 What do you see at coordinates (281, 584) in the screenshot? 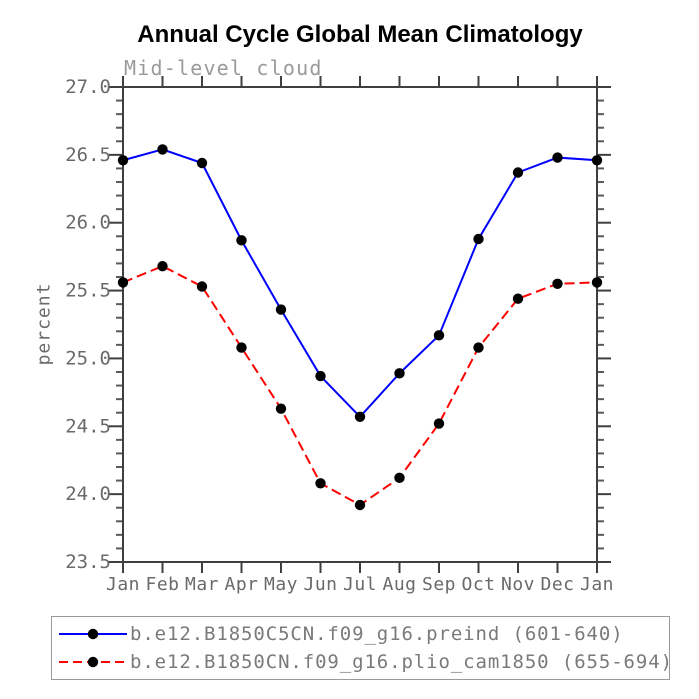
I see `x-tick-label: May` at bounding box center [281, 584].